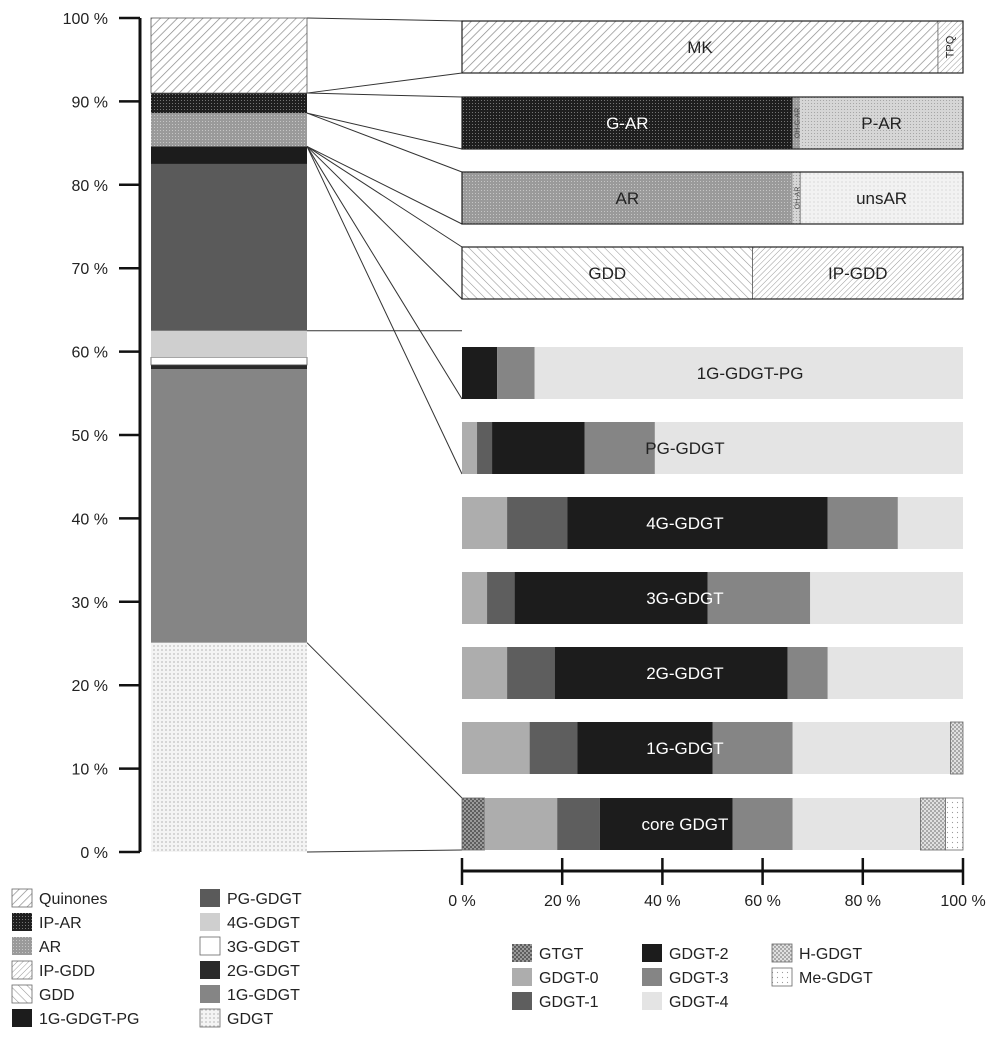 Image resolution: width=995 pixels, height=1058 pixels. I want to click on y-tick-label: 60 %, so click(90, 353).